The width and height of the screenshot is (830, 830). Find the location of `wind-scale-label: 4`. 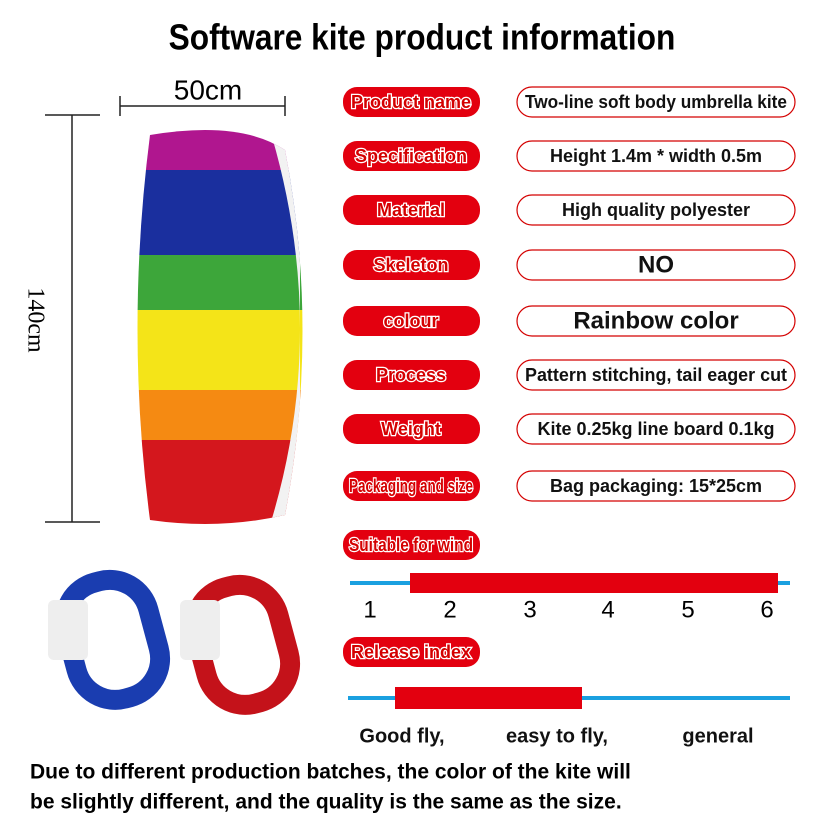

wind-scale-label: 4 is located at coordinates (607, 609).